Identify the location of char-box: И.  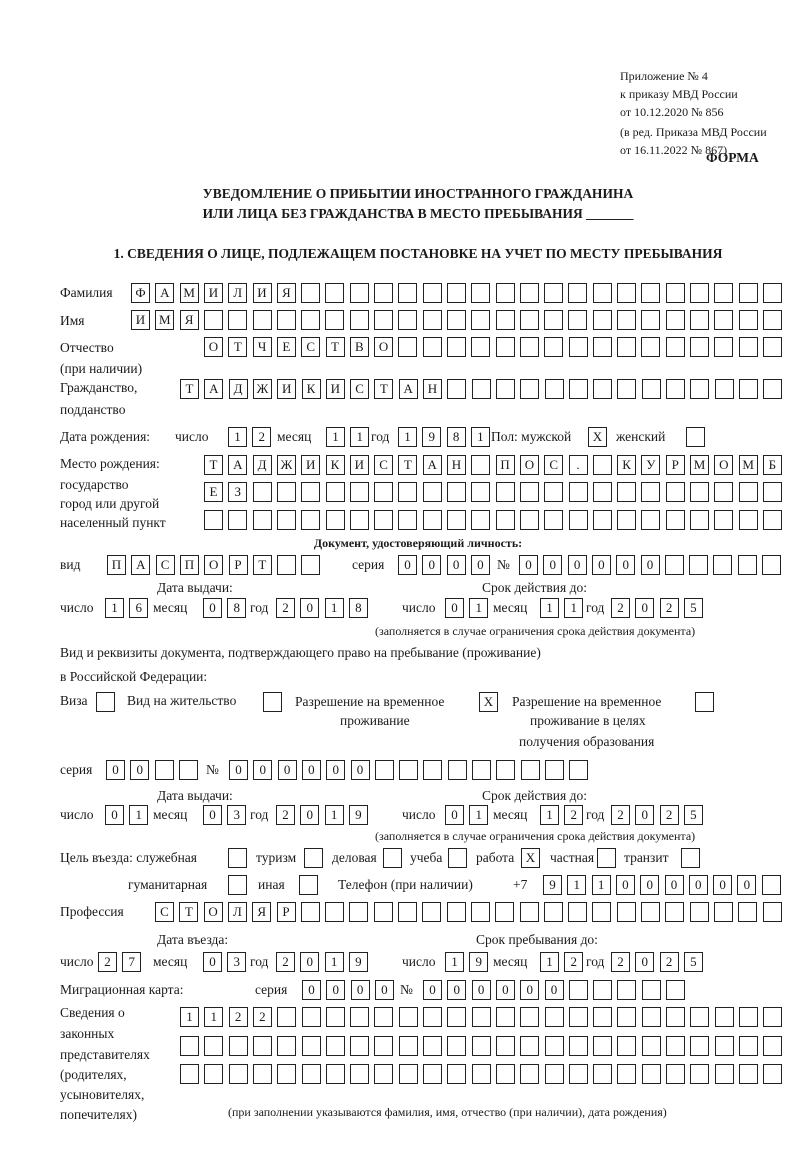
(335, 389).